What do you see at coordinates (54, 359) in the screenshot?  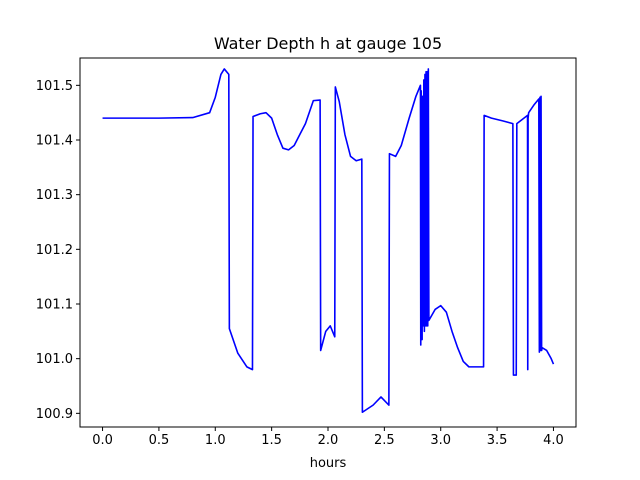 I see `y-tick-label: 101.0` at bounding box center [54, 359].